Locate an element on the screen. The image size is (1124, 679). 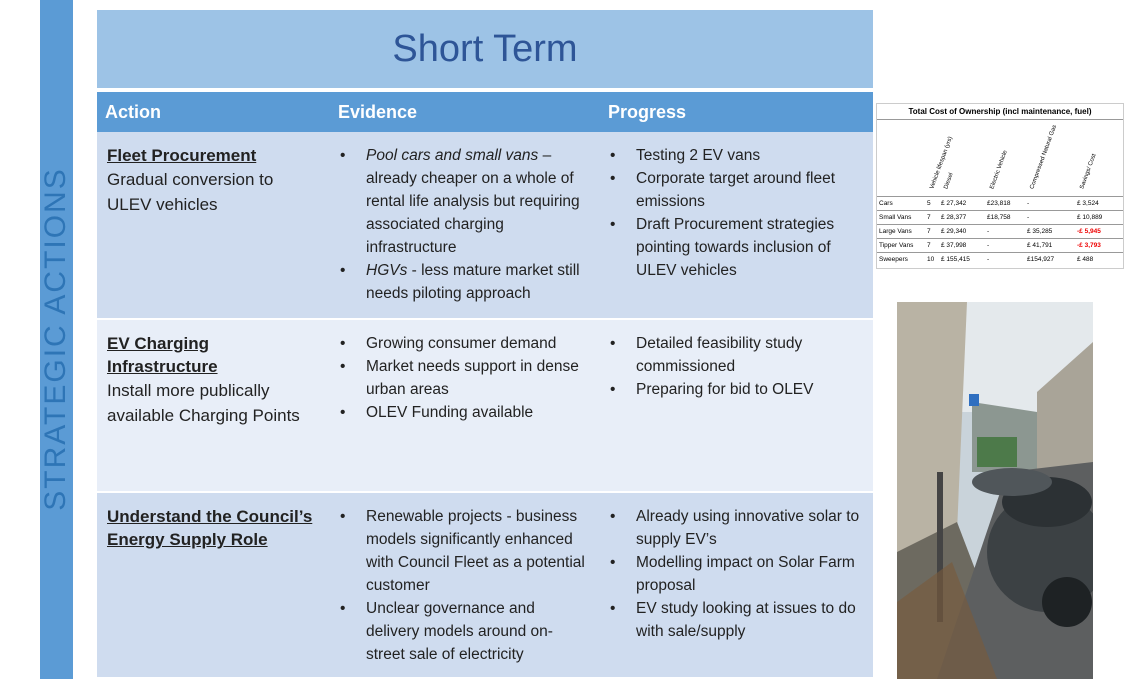
cost-cell: £ 29,340 is located at coordinates (954, 231).